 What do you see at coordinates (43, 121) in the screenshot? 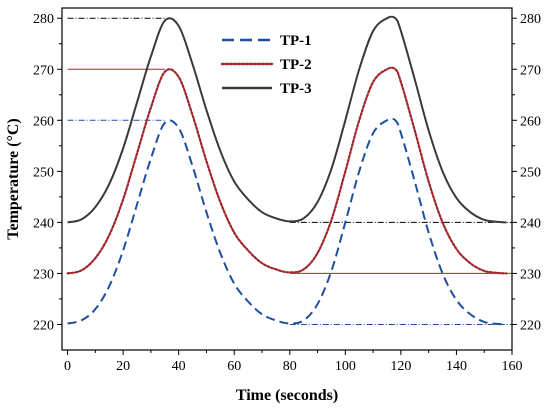
I see `y-left-tick-label-260: 260` at bounding box center [43, 121].